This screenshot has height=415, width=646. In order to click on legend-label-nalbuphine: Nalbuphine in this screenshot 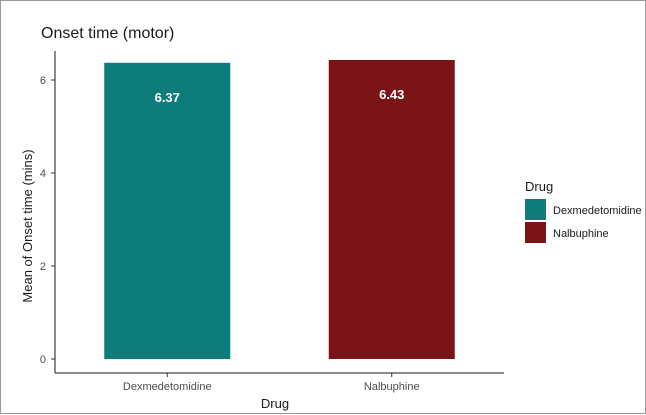, I will do `click(581, 234)`.